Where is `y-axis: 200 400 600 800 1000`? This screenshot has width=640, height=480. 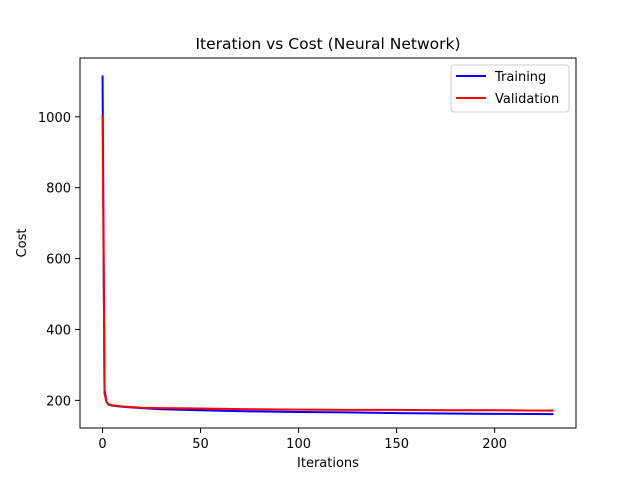
y-axis: 200 400 600 800 1000 is located at coordinates (59, 260).